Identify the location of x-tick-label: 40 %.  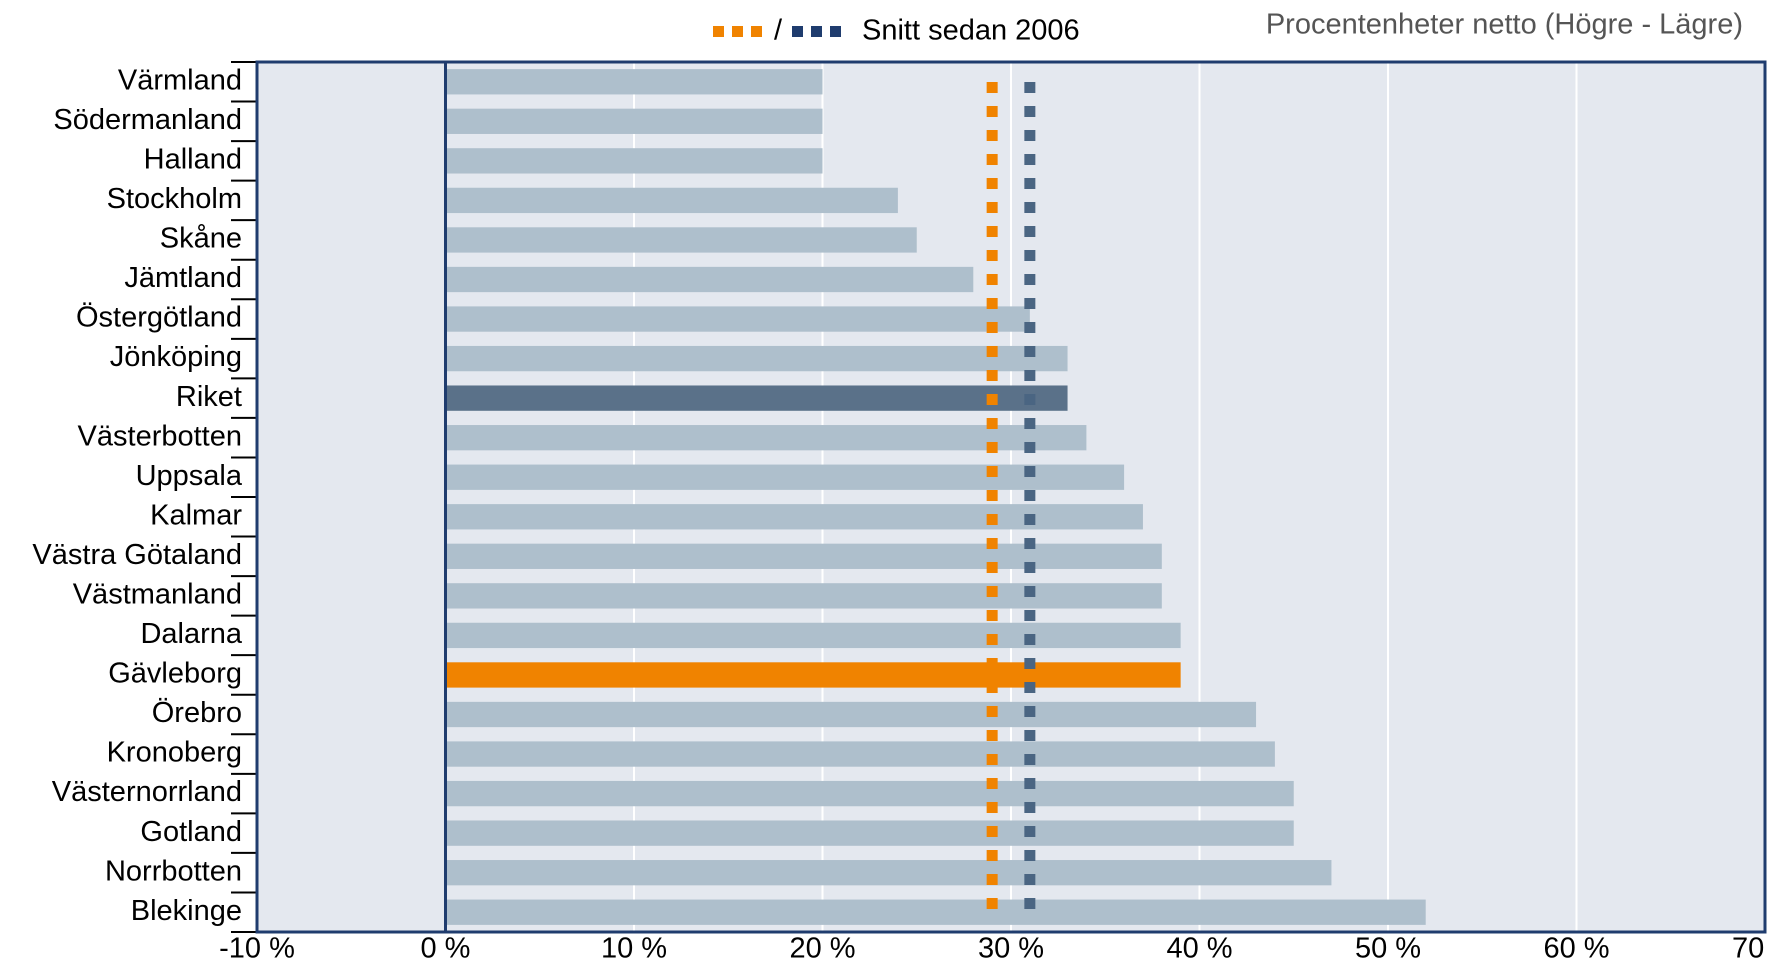
(1199, 948).